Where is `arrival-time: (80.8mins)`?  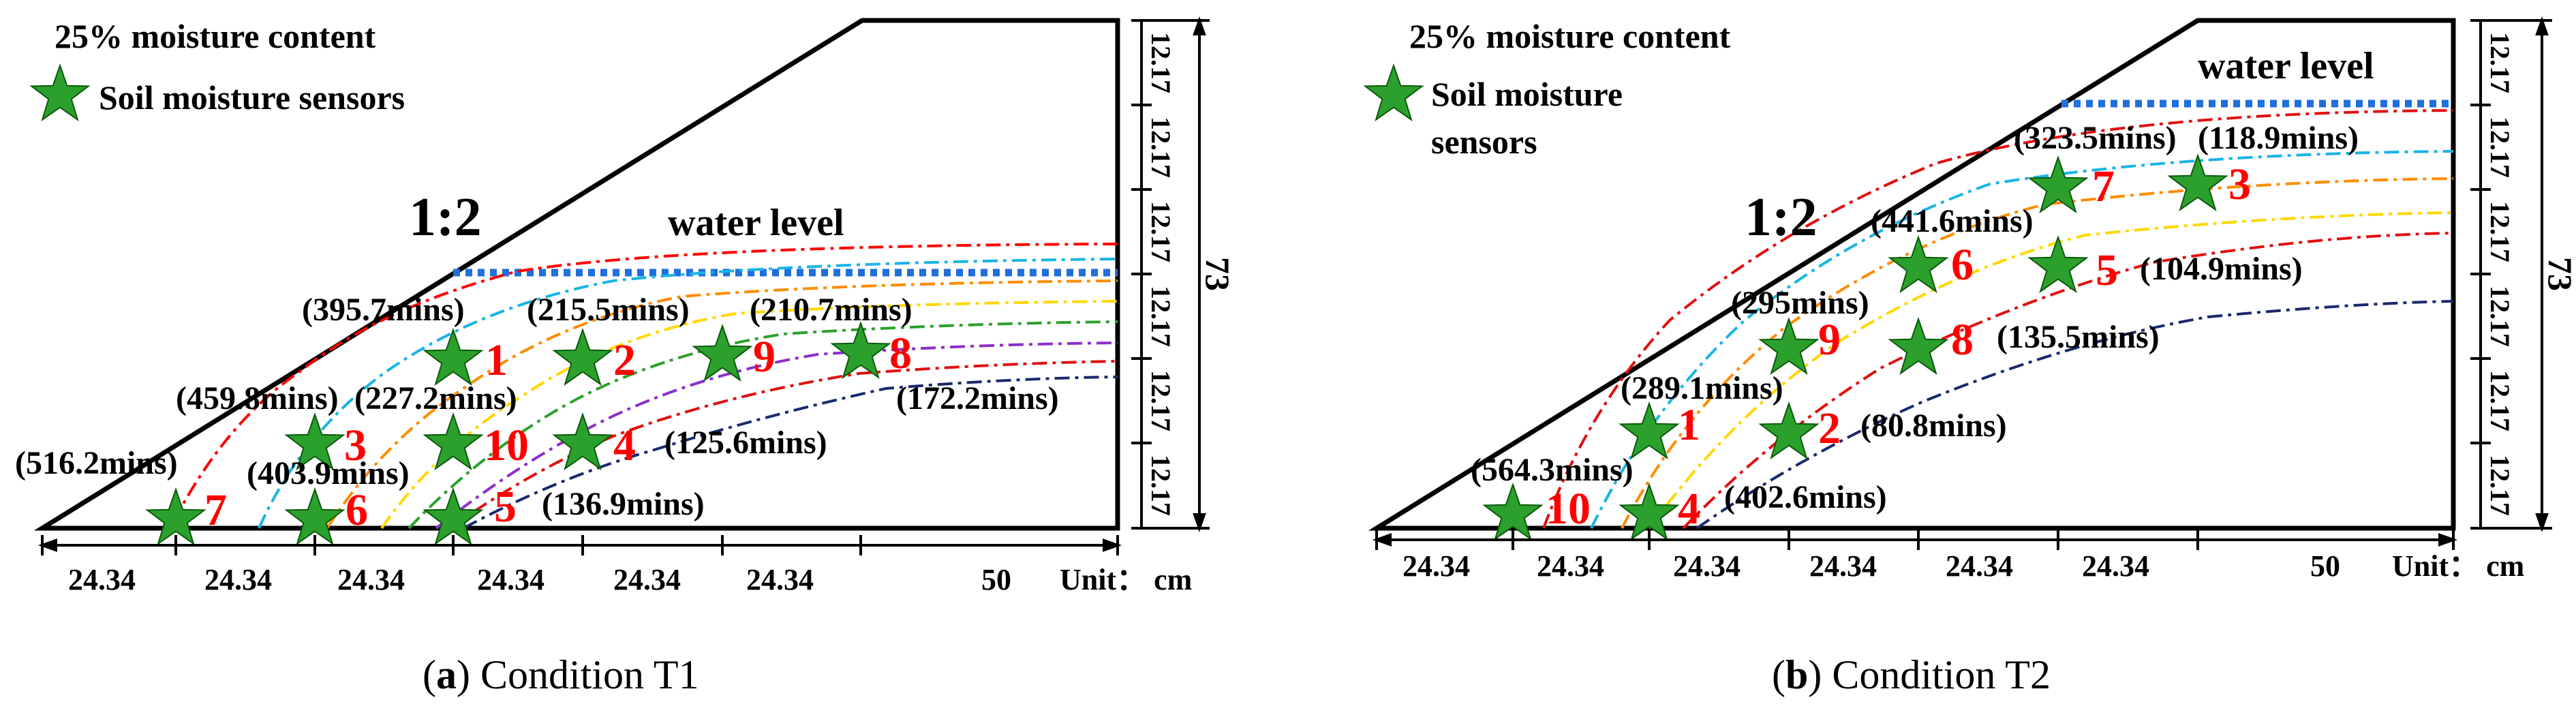
arrival-time: (80.8mins) is located at coordinates (1934, 426).